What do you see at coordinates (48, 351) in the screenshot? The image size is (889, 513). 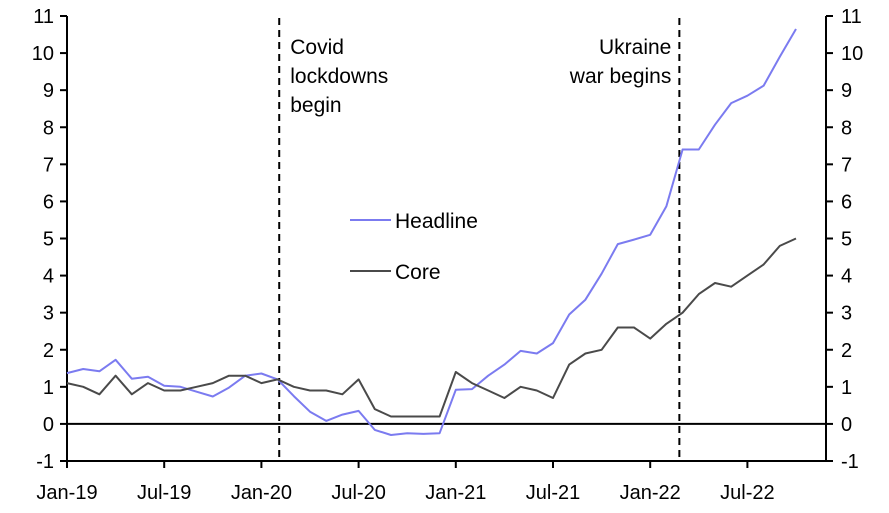 I see `y-tick-label-left: 2` at bounding box center [48, 351].